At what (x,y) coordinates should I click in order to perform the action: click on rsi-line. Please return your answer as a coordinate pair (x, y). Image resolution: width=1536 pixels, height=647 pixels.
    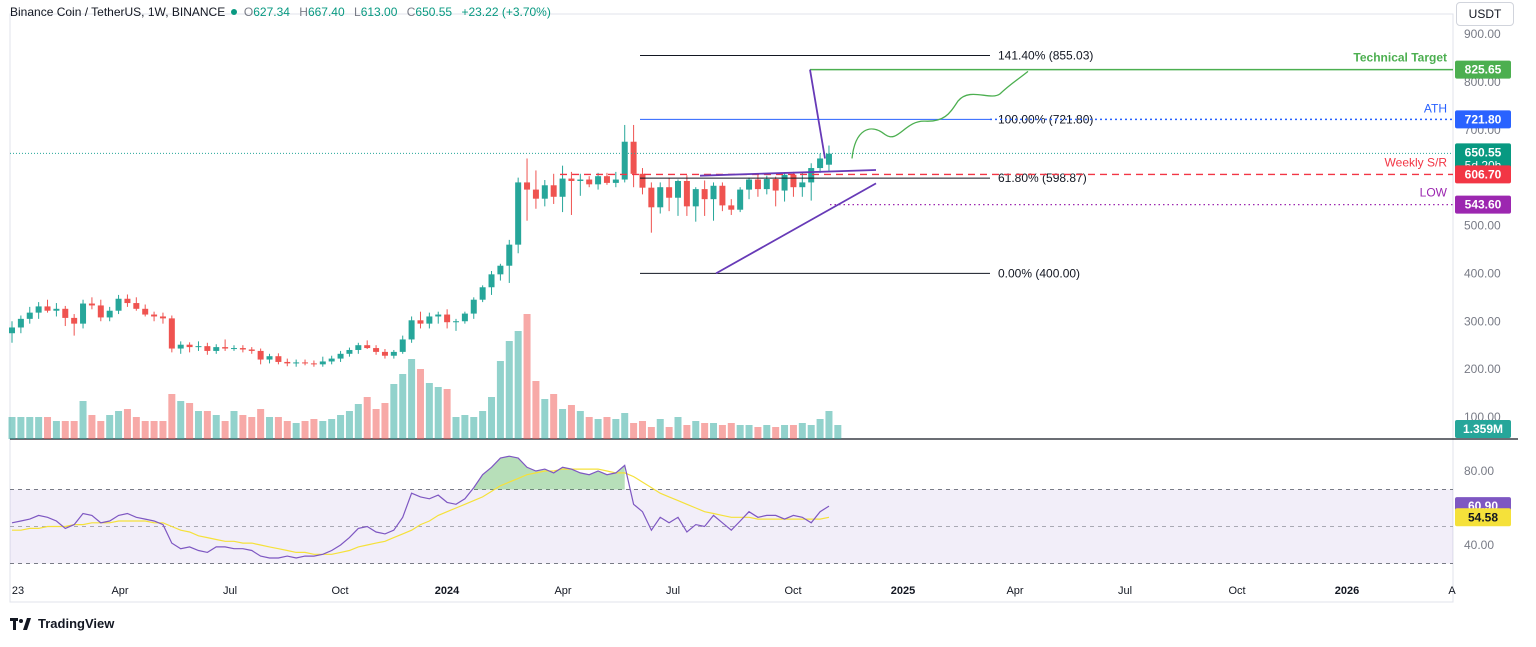
    Looking at the image, I should click on (420, 507).